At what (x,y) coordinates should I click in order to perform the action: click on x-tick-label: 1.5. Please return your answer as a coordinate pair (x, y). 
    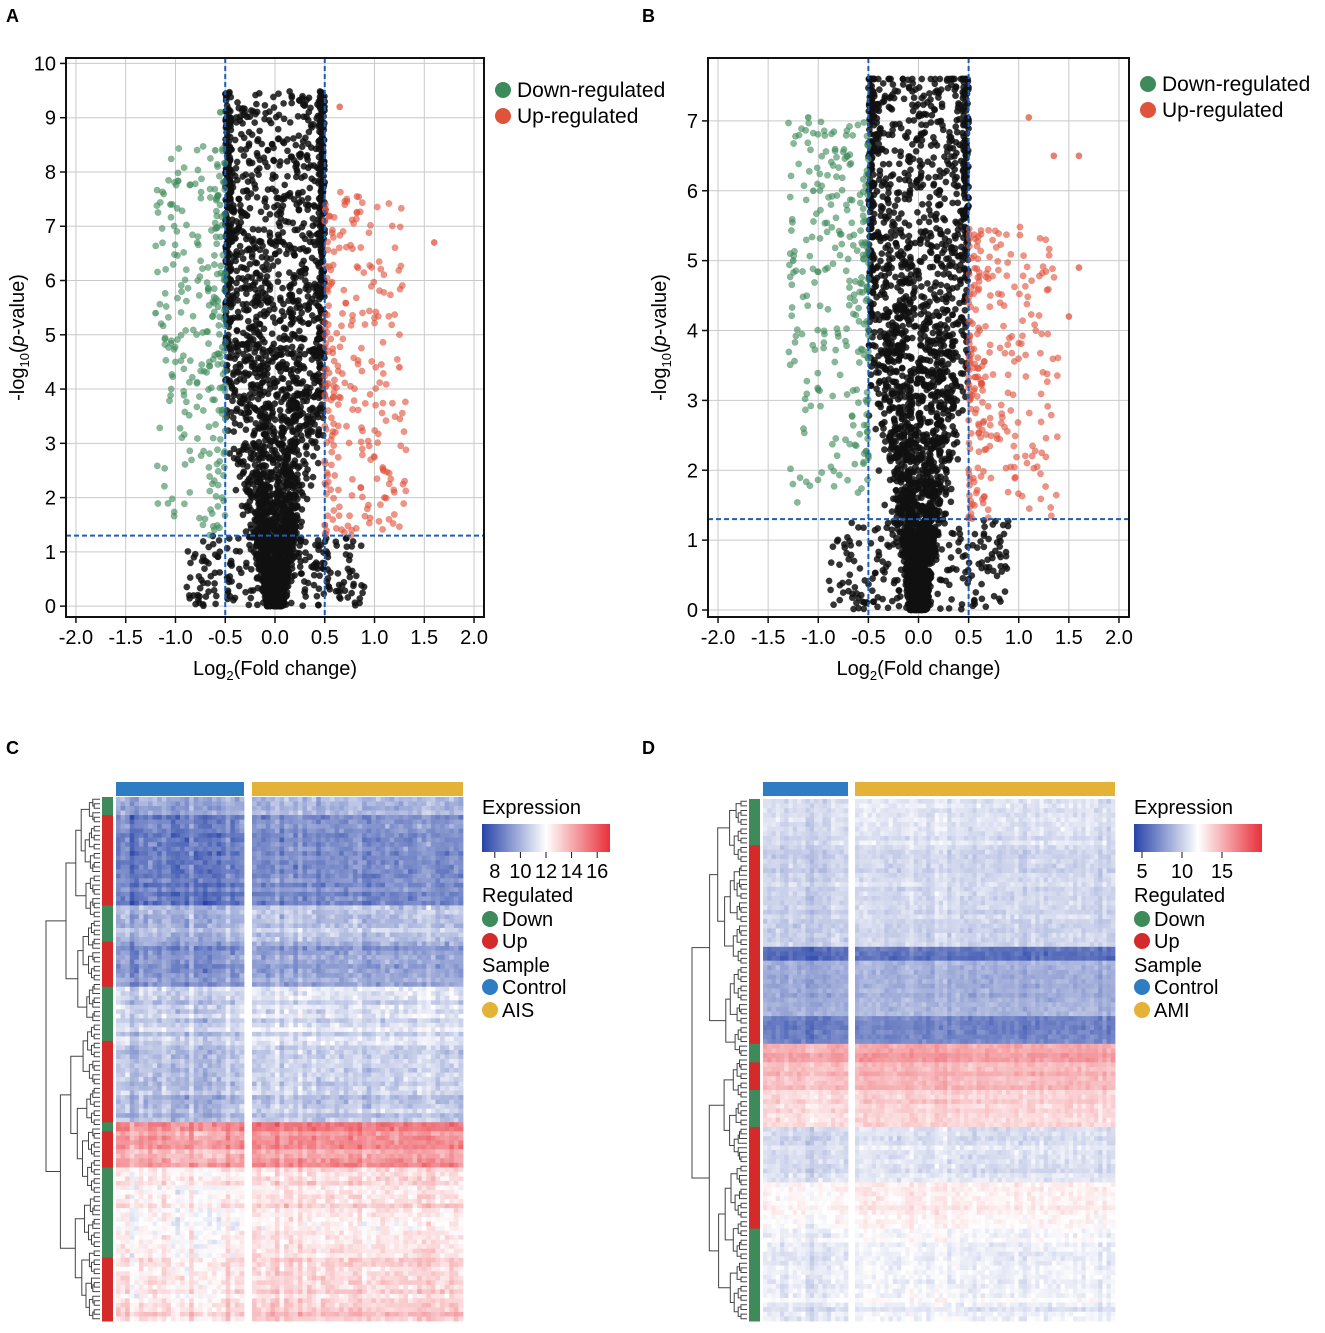
    Looking at the image, I should click on (424, 638).